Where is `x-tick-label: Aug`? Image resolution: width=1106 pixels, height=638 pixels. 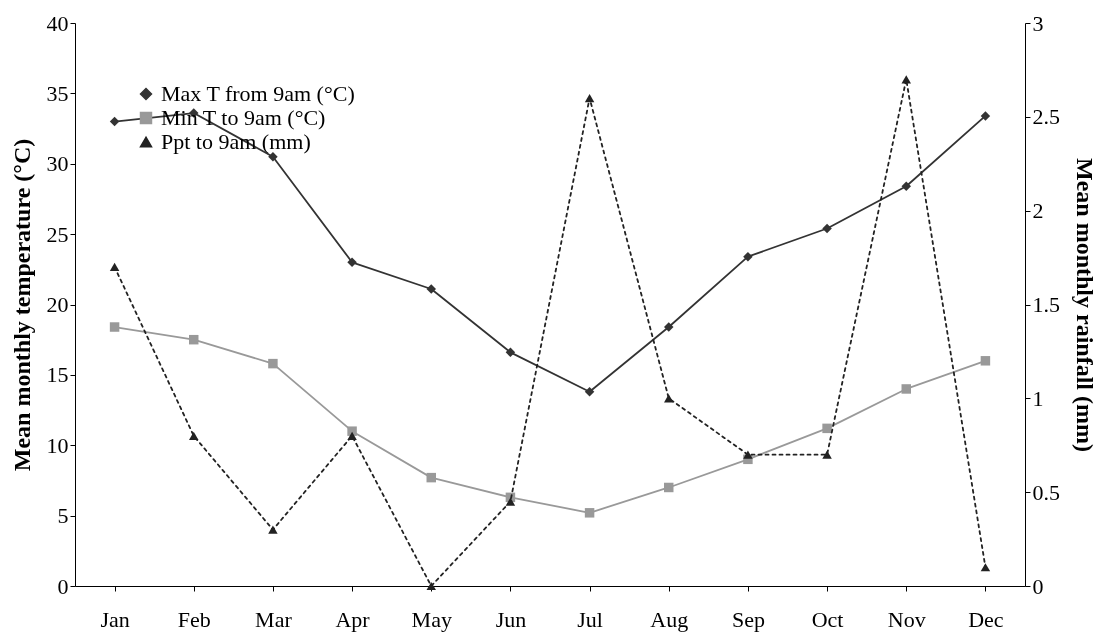
x-tick-label: Aug is located at coordinates (669, 619).